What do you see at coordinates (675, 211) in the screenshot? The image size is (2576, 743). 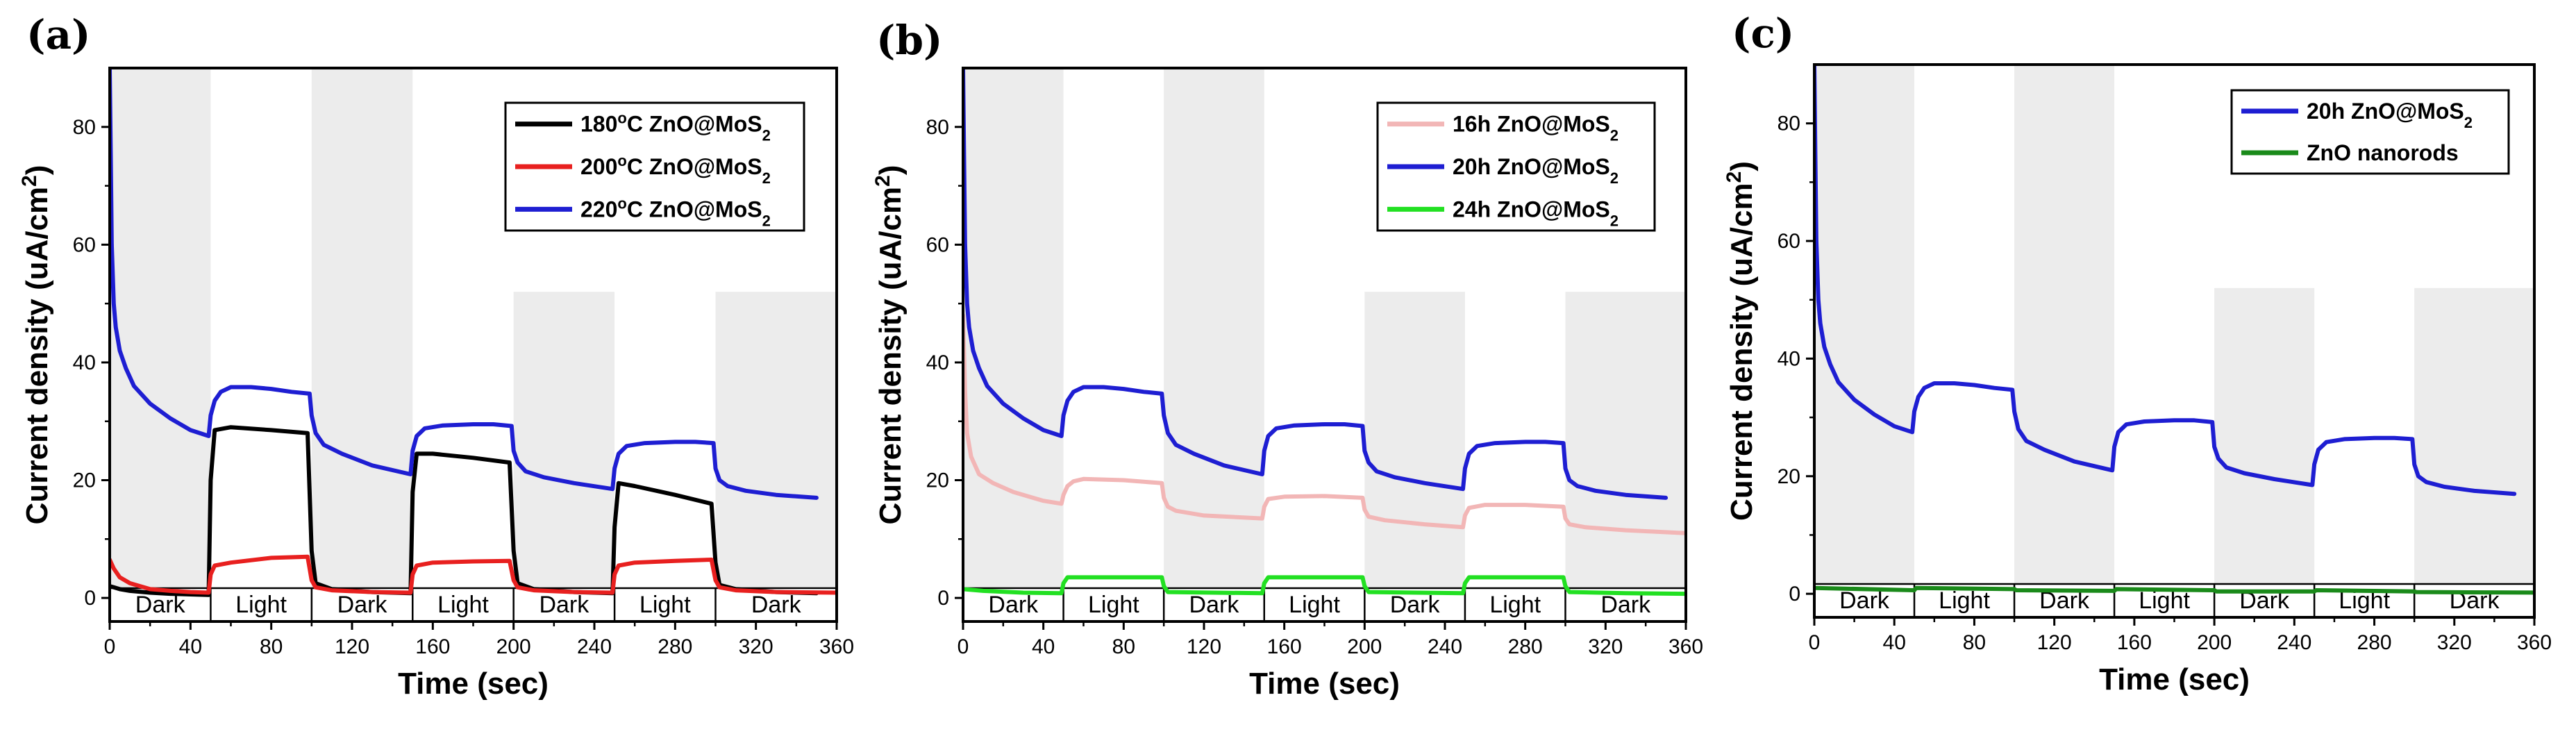 I see `legend-entry: 220oC ZnO@MoS2` at bounding box center [675, 211].